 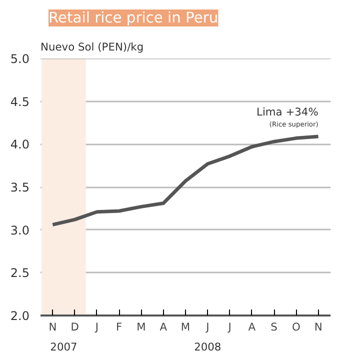 I want to click on x-tick-label: D, so click(x=74, y=327).